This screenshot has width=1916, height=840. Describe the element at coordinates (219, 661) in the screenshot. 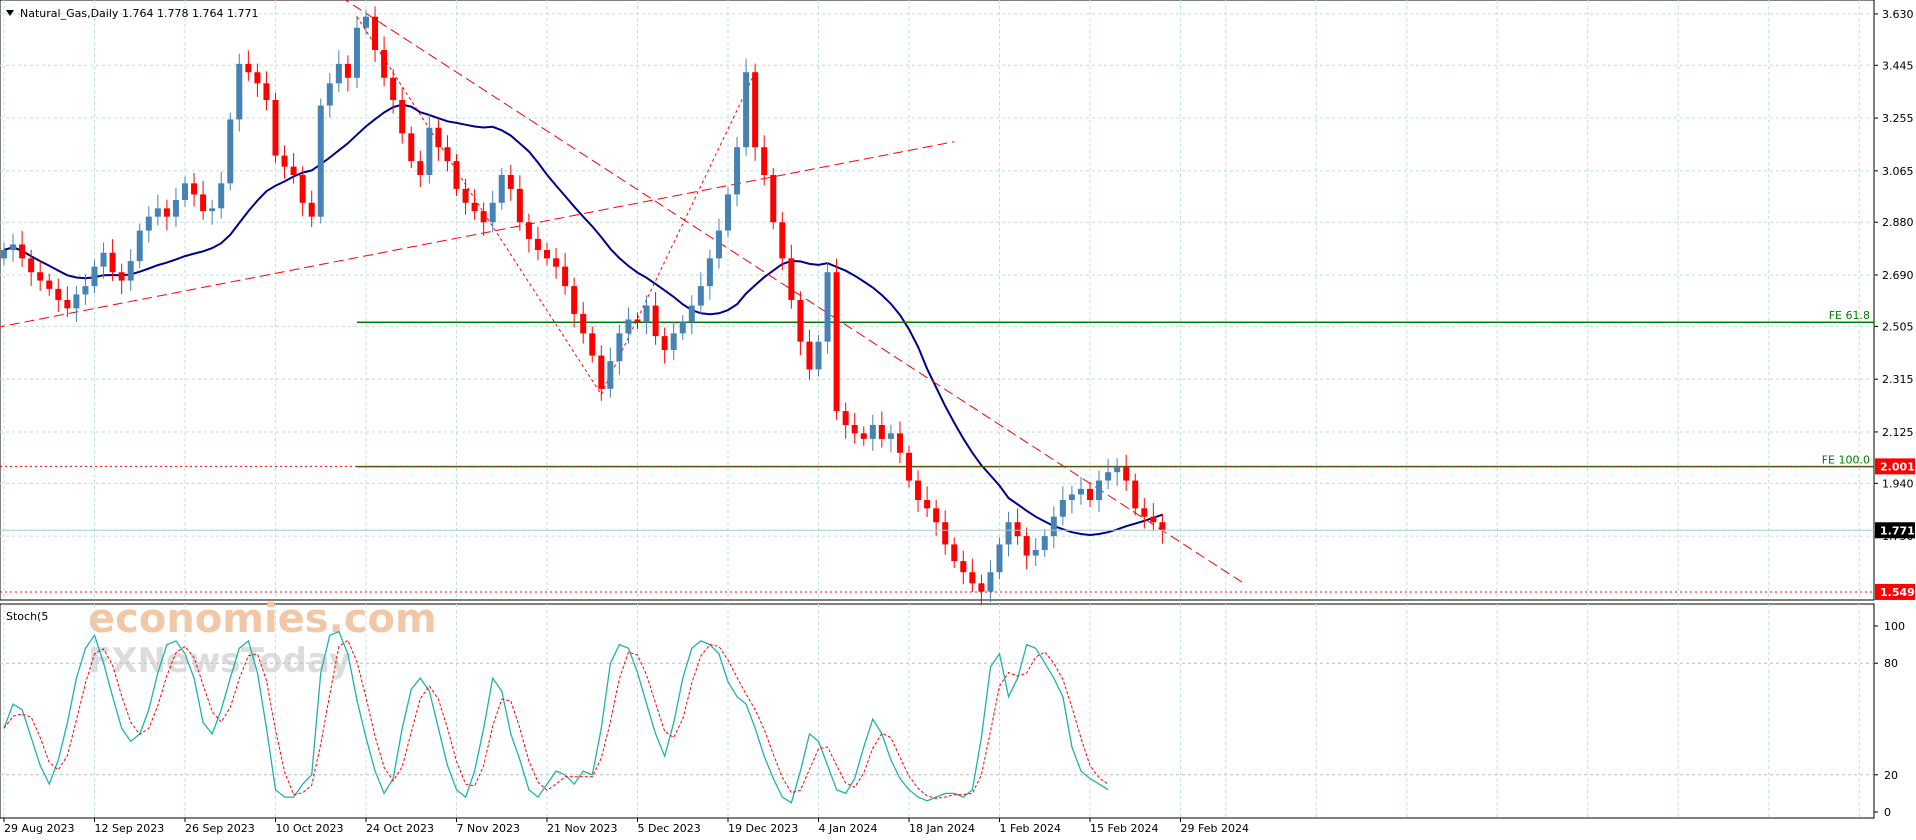

I see `watermark-line2: FXNewsToday` at that location.